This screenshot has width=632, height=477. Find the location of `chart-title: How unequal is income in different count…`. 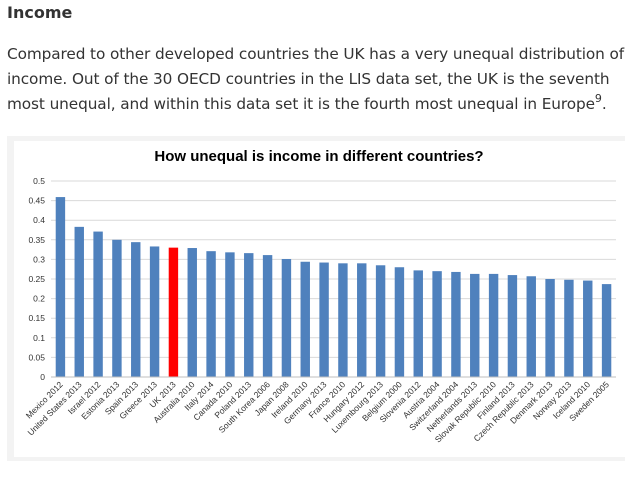

chart-title: How unequal is income in different count… is located at coordinates (318, 156).